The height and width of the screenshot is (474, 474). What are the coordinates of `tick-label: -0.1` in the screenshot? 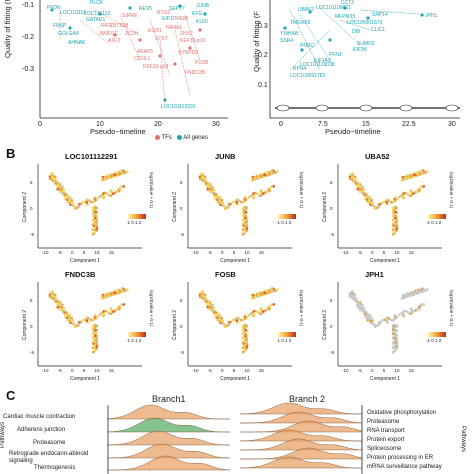 It's located at (28, 5).